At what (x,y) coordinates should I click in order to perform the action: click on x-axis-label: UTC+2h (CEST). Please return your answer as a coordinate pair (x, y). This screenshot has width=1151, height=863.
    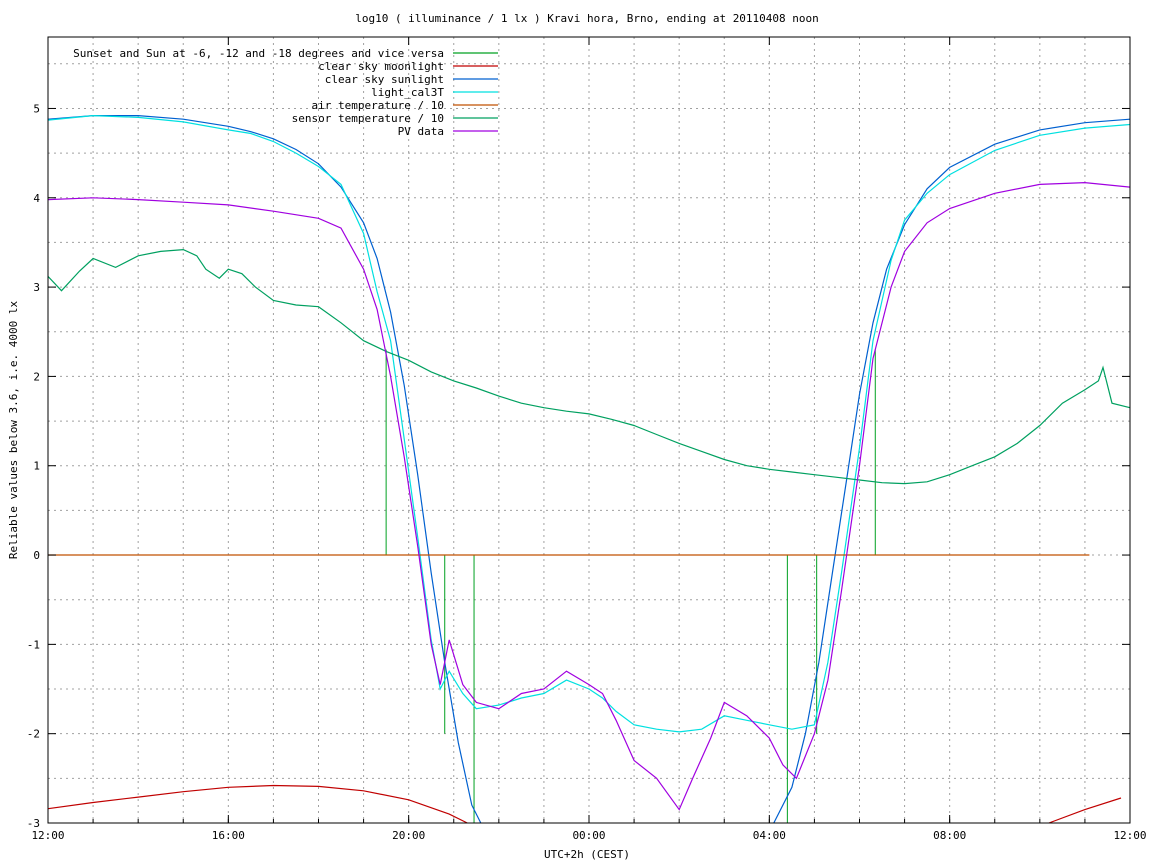
    Looking at the image, I should click on (587, 854).